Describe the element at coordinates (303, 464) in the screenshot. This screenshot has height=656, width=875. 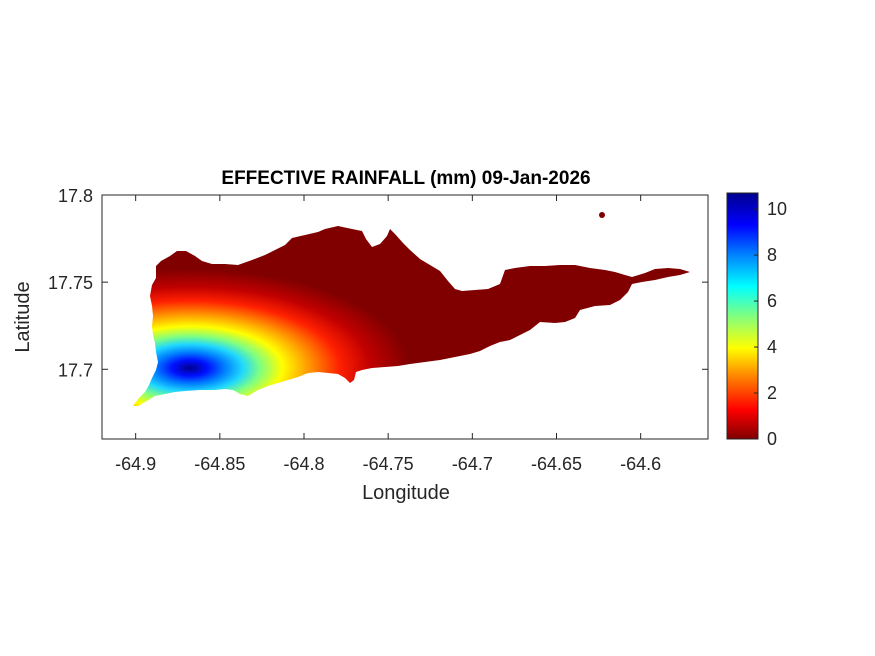
I see `x-tick-label: -64.8` at that location.